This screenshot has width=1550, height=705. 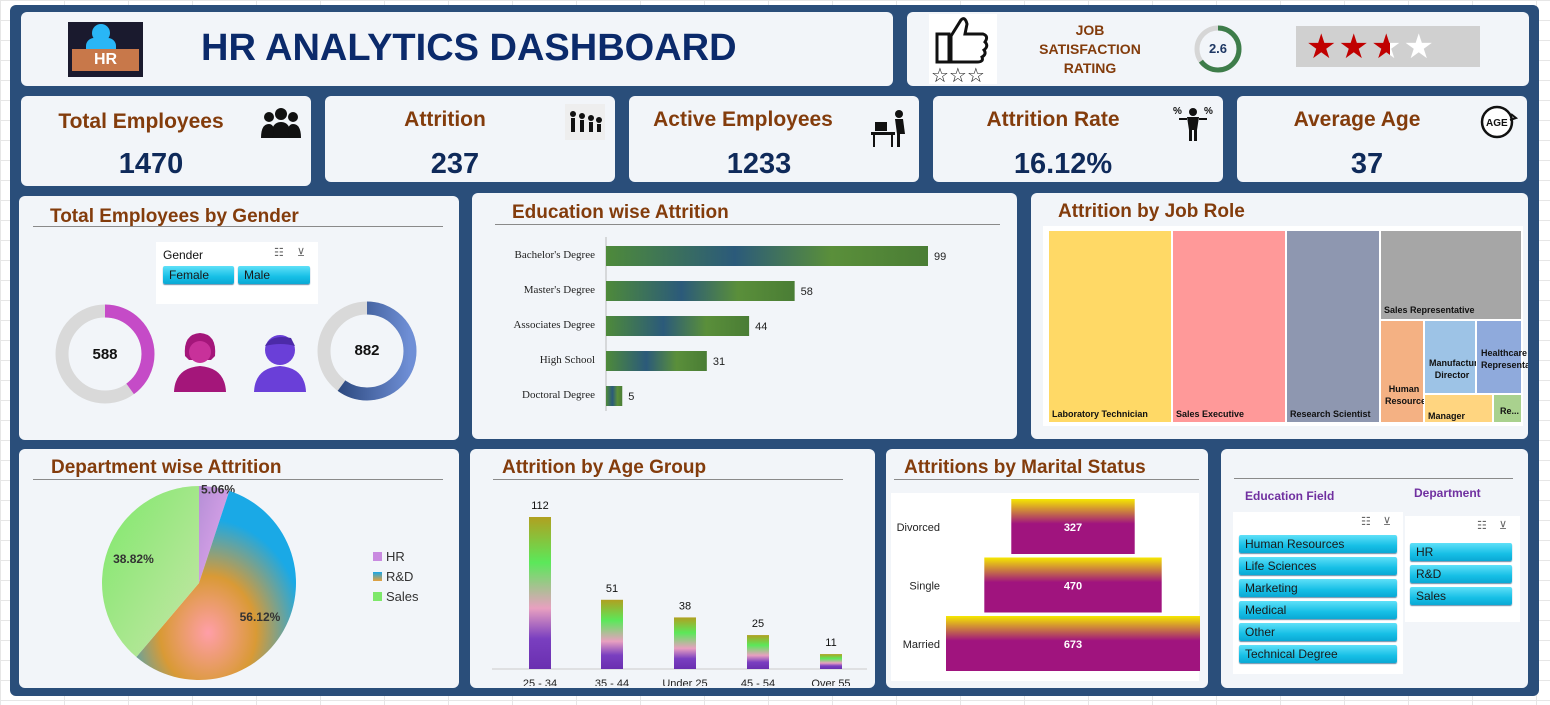 I want to click on kpi-card: Total Employees 1470, so click(x=166, y=141).